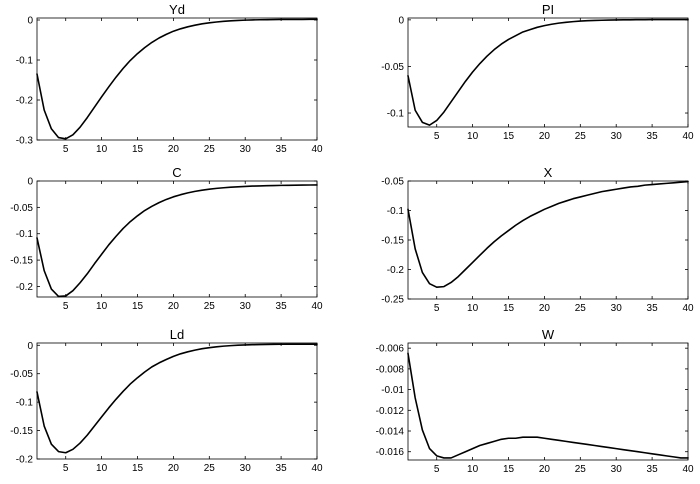  What do you see at coordinates (25, 141) in the screenshot?
I see `y-tick-label: -0.3` at bounding box center [25, 141].